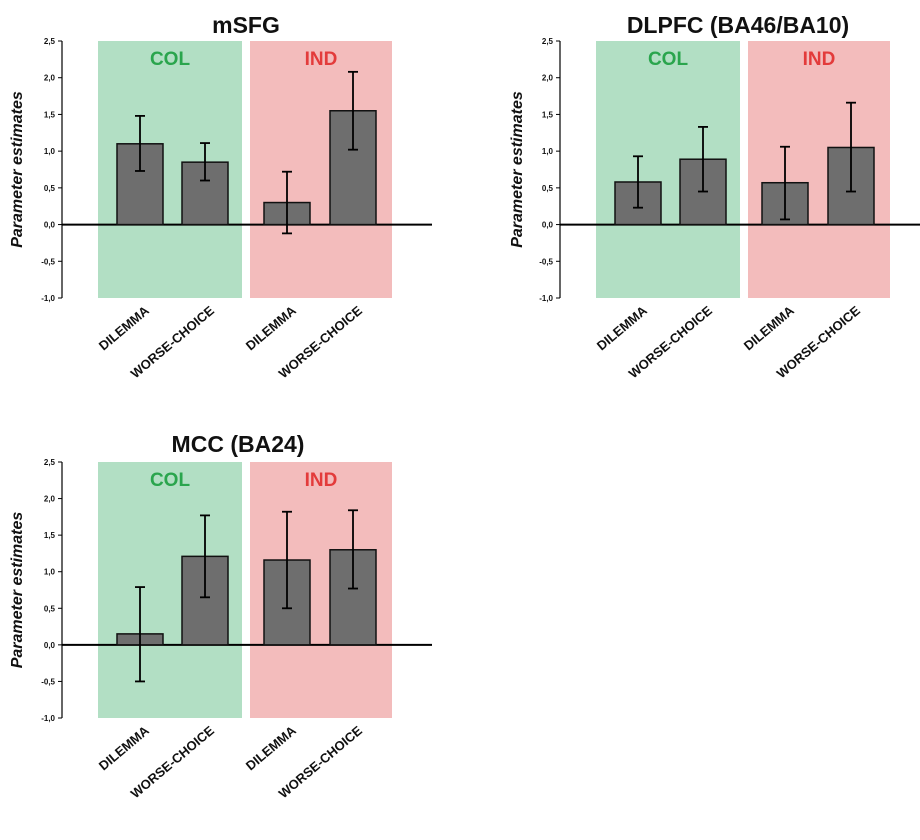 This screenshot has height=840, width=920. I want to click on chart-title: DLPFC (BA46/BA10), so click(738, 25).